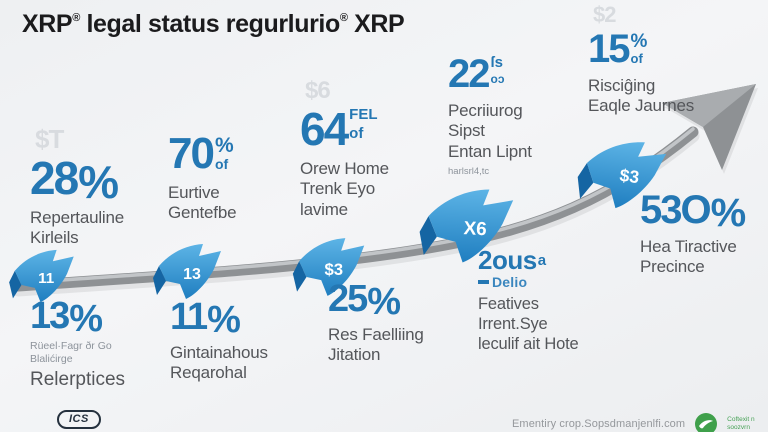  What do you see at coordinates (344, 189) in the screenshot?
I see `stat-label: Orew Home Trenk Eyo lavime` at bounding box center [344, 189].